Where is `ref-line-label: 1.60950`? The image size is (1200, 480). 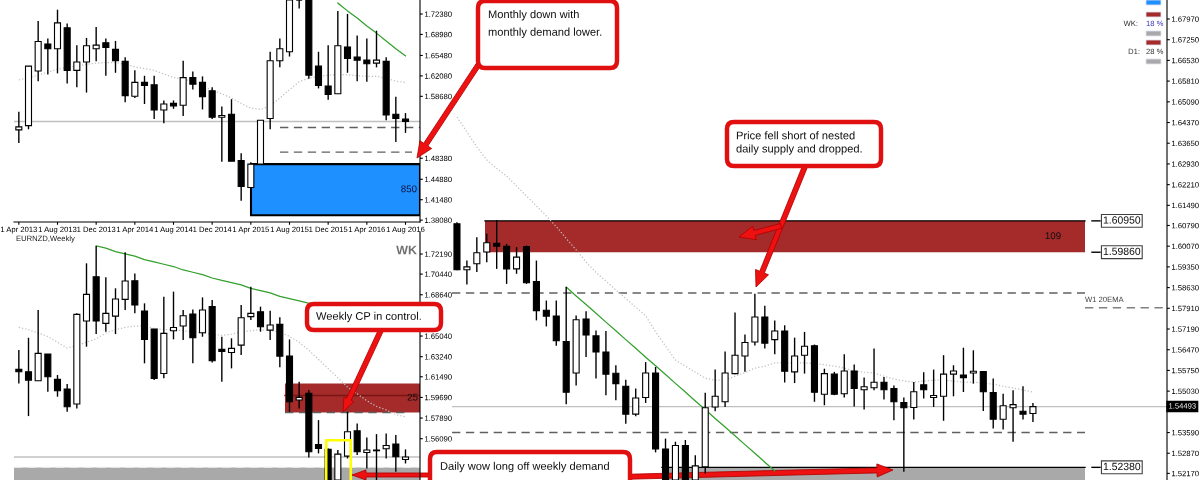 ref-line-label: 1.60950 is located at coordinates (1122, 220).